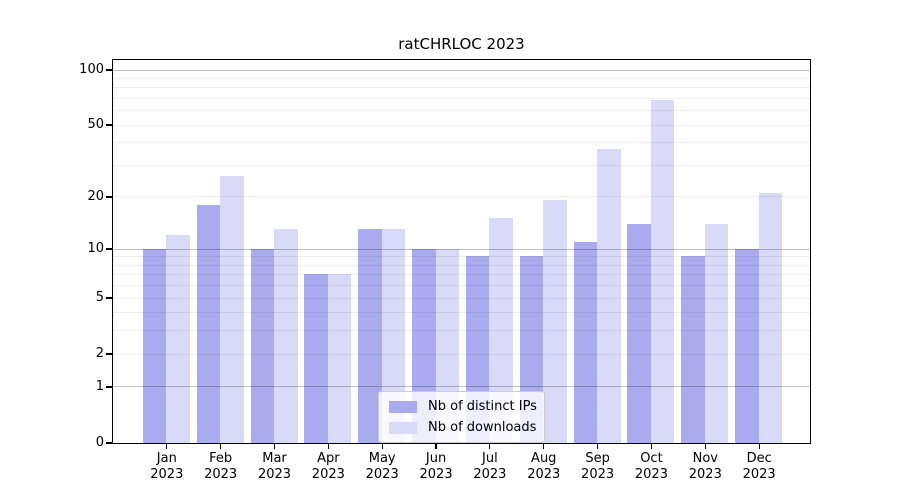  Describe the element at coordinates (436, 446) in the screenshot. I see `x-tick-jun` at that location.